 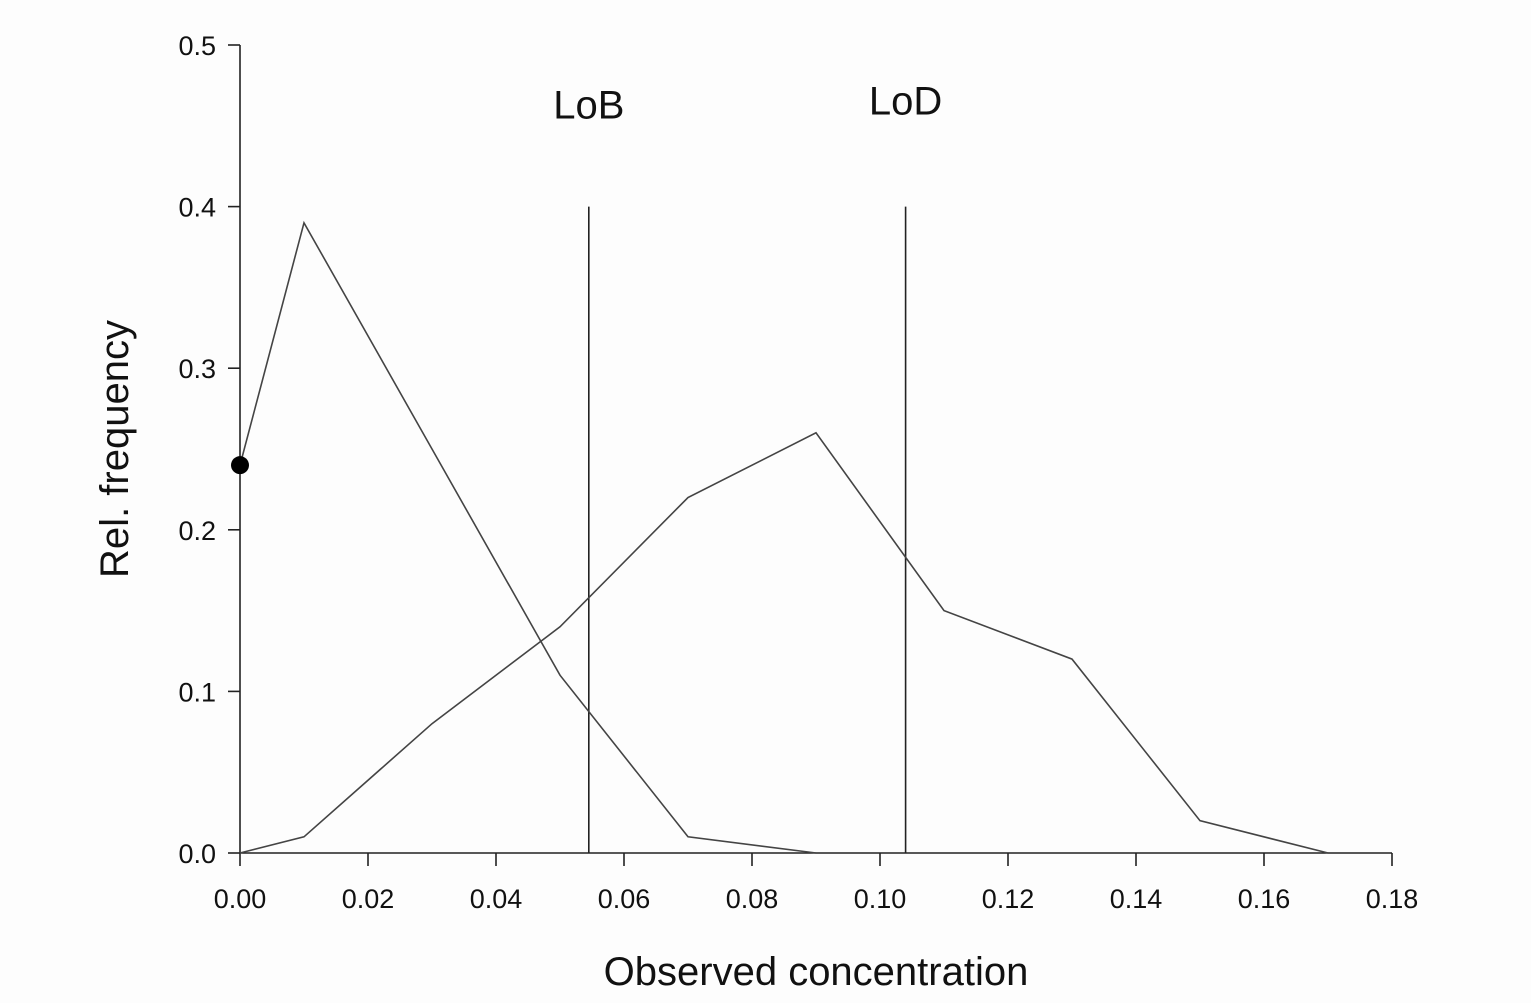 I want to click on data-point-marker, so click(x=240, y=465).